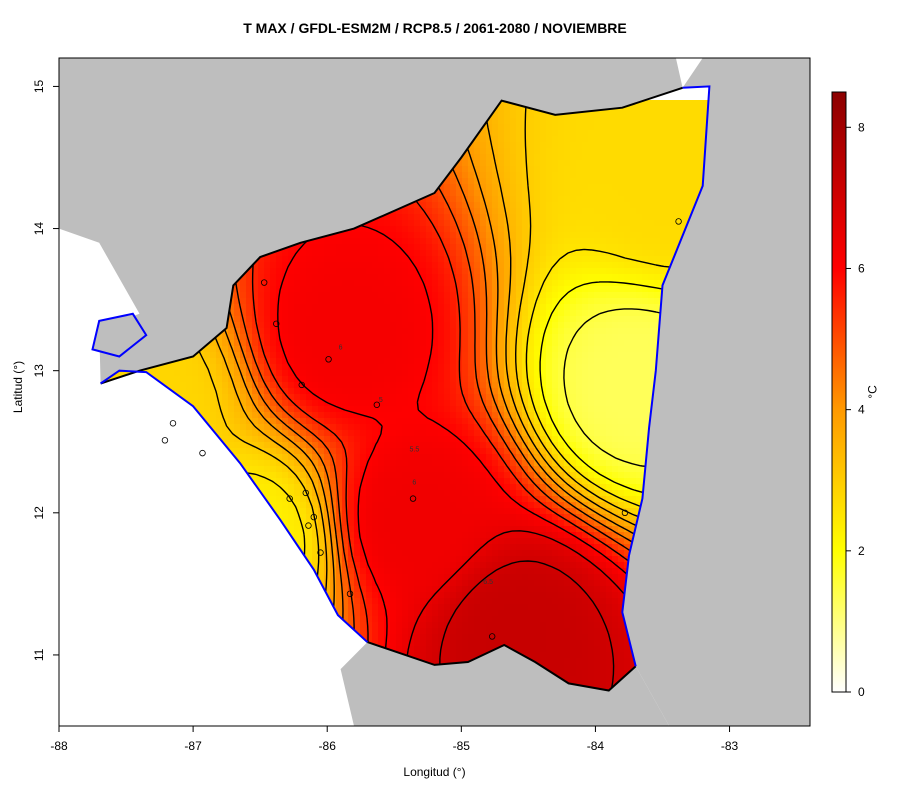  What do you see at coordinates (505, 684) in the screenshot?
I see `costa-rica-land` at bounding box center [505, 684].